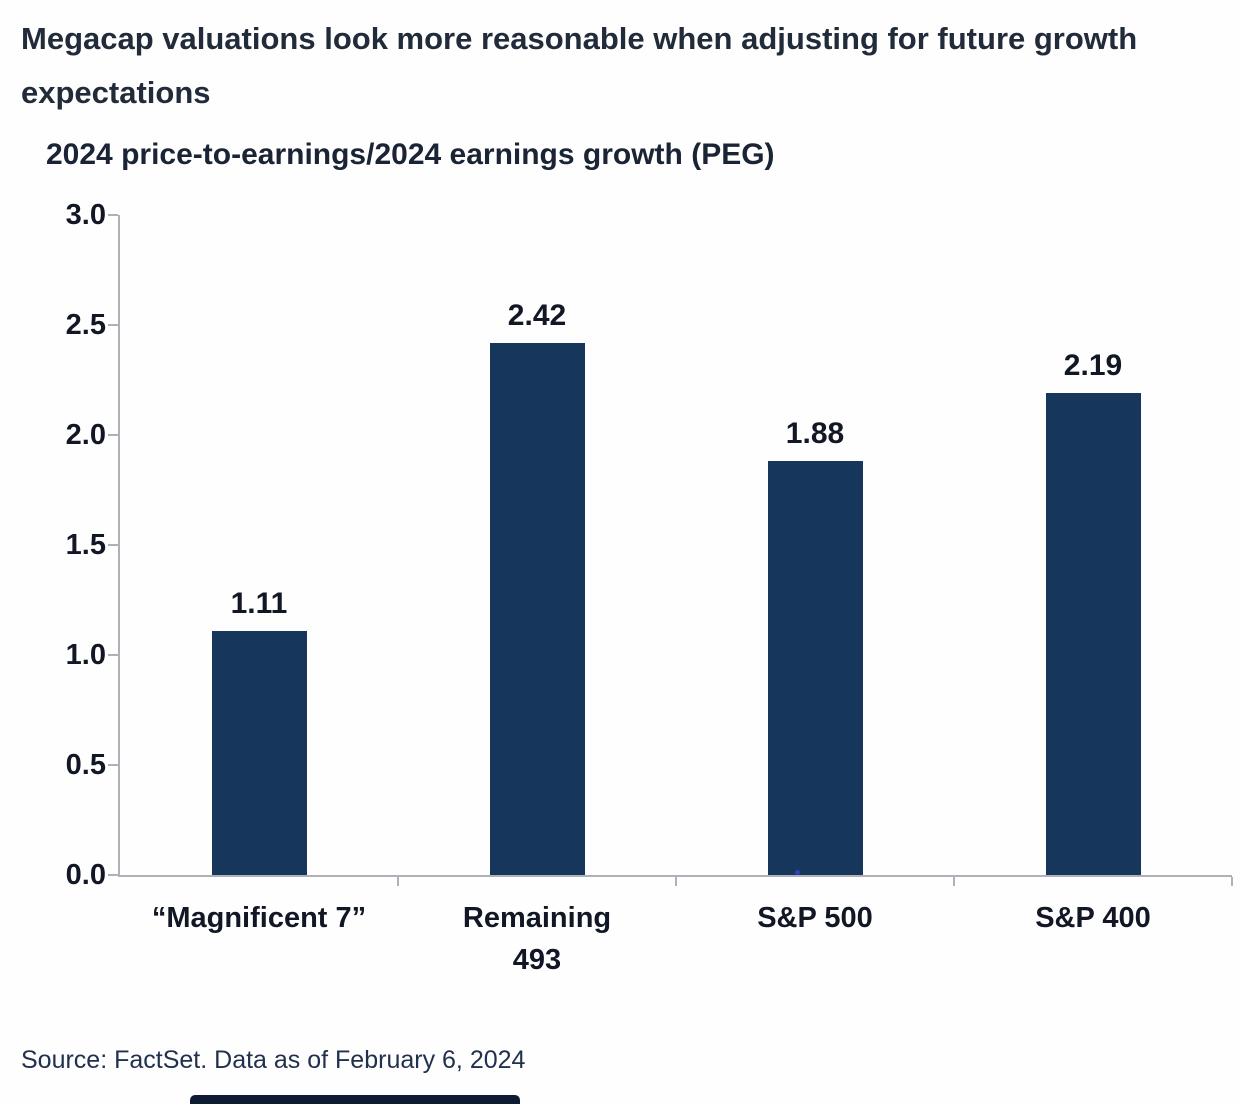  What do you see at coordinates (85, 215) in the screenshot?
I see `y-tick-label: 3.0` at bounding box center [85, 215].